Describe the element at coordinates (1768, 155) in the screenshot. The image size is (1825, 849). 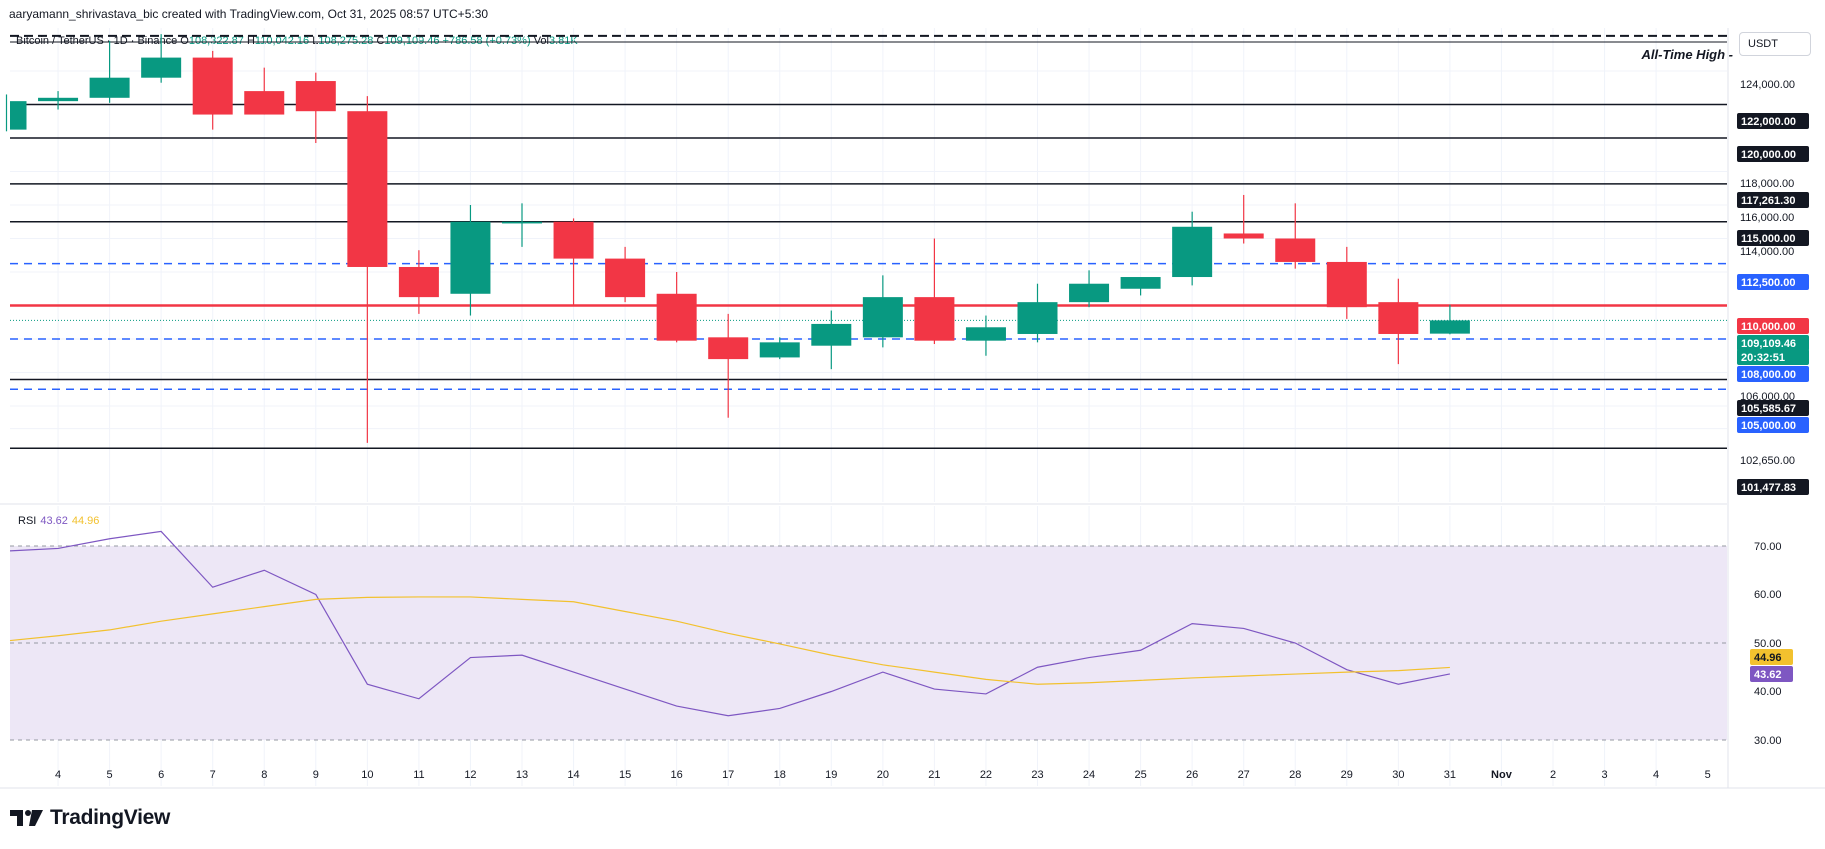
I see `price-level-label: 120,000.00` at that location.